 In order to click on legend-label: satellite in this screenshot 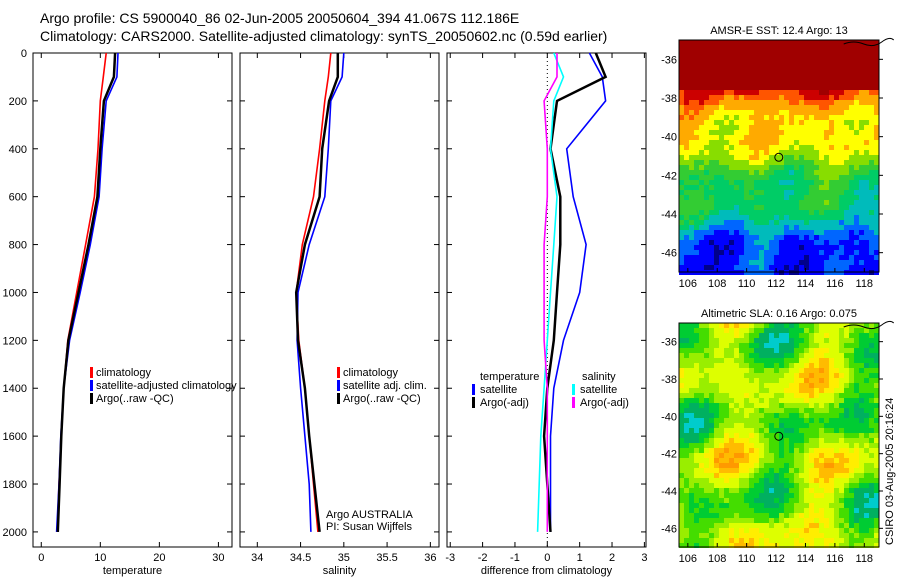, I will do `click(498, 390)`.